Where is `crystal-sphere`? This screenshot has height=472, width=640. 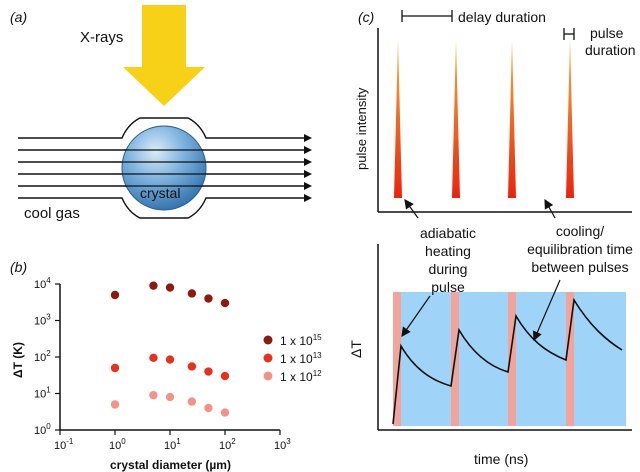 crystal-sphere is located at coordinates (164, 168).